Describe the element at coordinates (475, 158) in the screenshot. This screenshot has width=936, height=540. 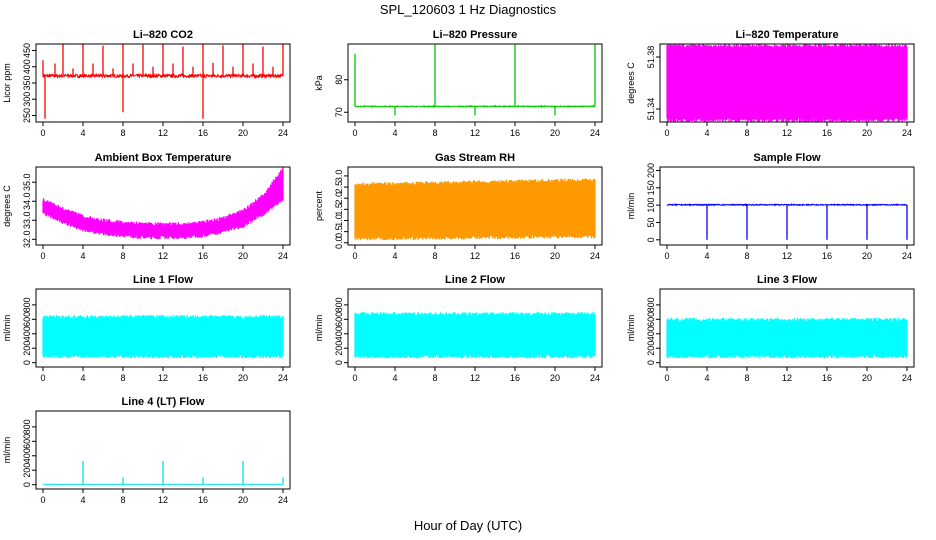
I see `panel-title: Gas Stream RH` at that location.